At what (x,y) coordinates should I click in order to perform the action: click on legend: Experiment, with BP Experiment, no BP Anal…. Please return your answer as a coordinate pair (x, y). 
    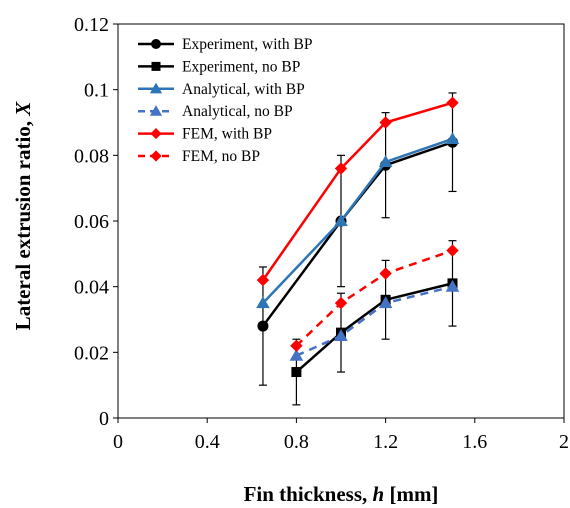
    Looking at the image, I should click on (225, 100).